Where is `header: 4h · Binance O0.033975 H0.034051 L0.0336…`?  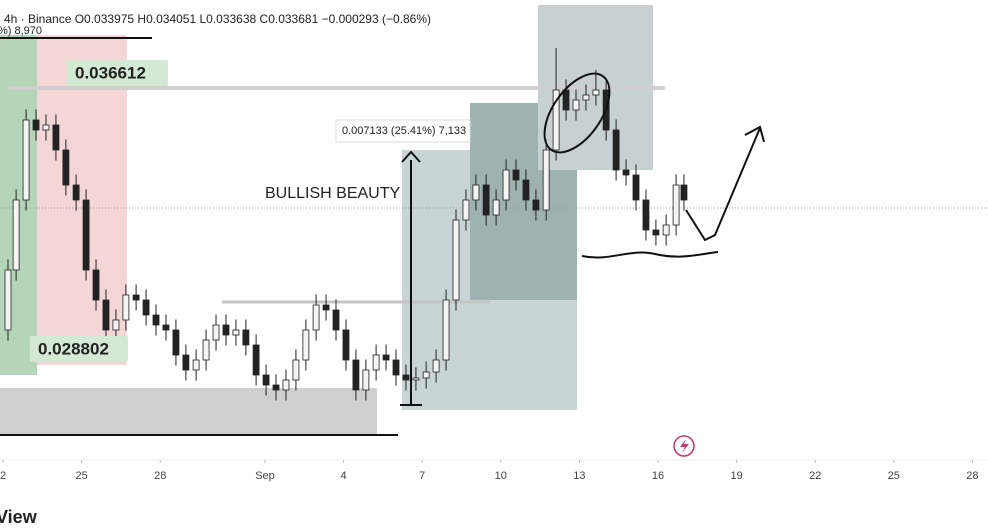 header: 4h · Binance O0.033975 H0.034051 L0.0336… is located at coordinates (217, 19).